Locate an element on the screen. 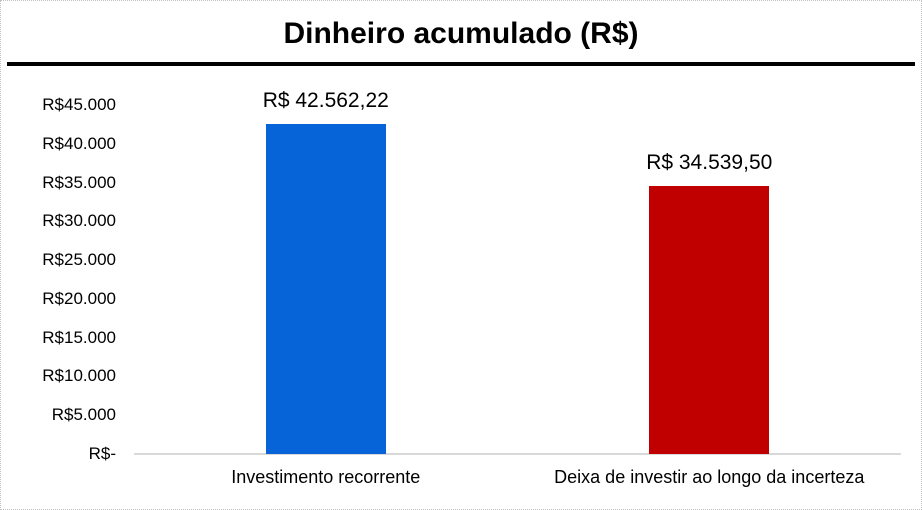  y-axis-tick-label: R$25.000 is located at coordinates (79, 260).